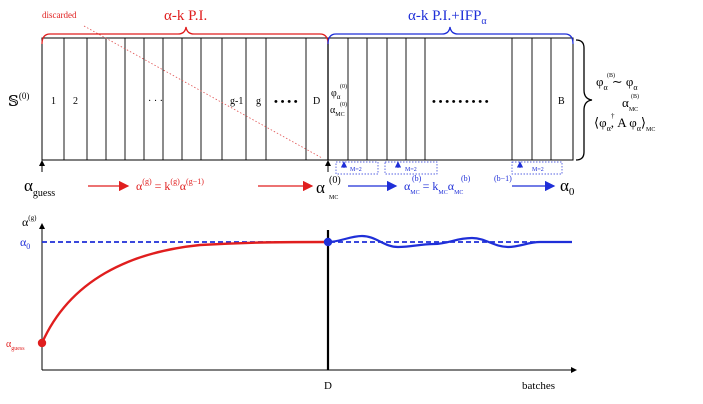 This screenshot has height=404, width=703. What do you see at coordinates (450, 35) in the screenshot?
I see `phase2-brace` at bounding box center [450, 35].